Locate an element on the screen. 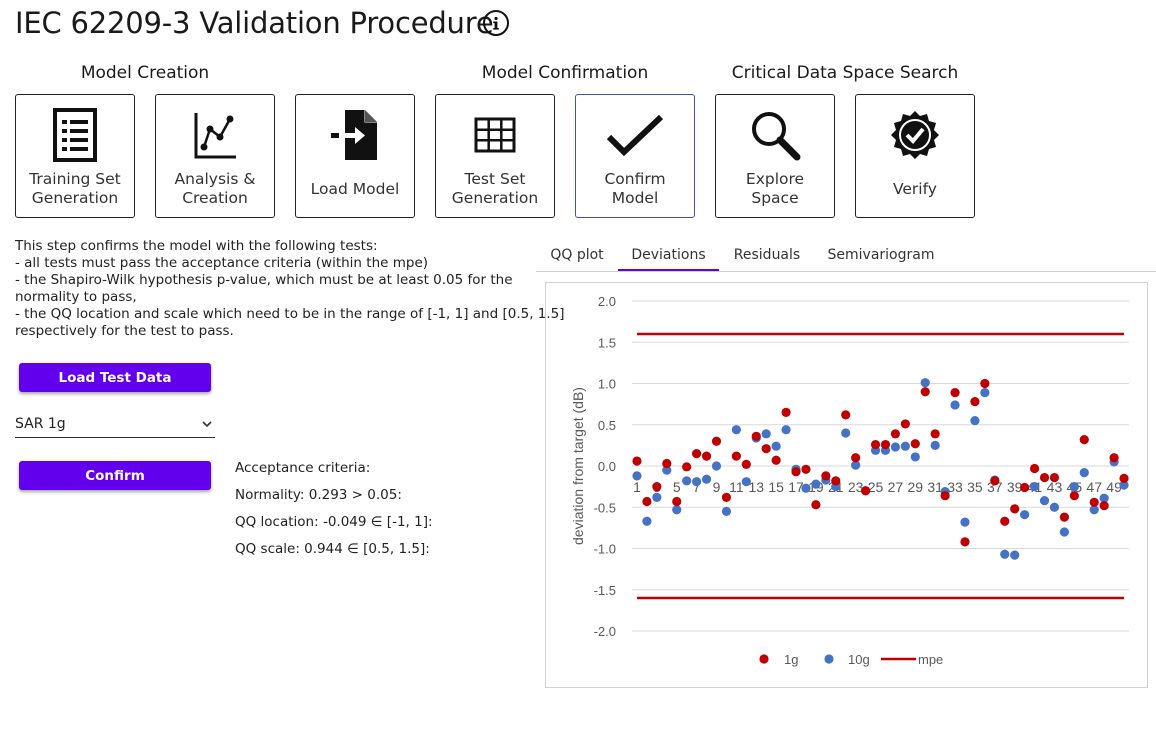  tile-label: Load Model is located at coordinates (355, 189).